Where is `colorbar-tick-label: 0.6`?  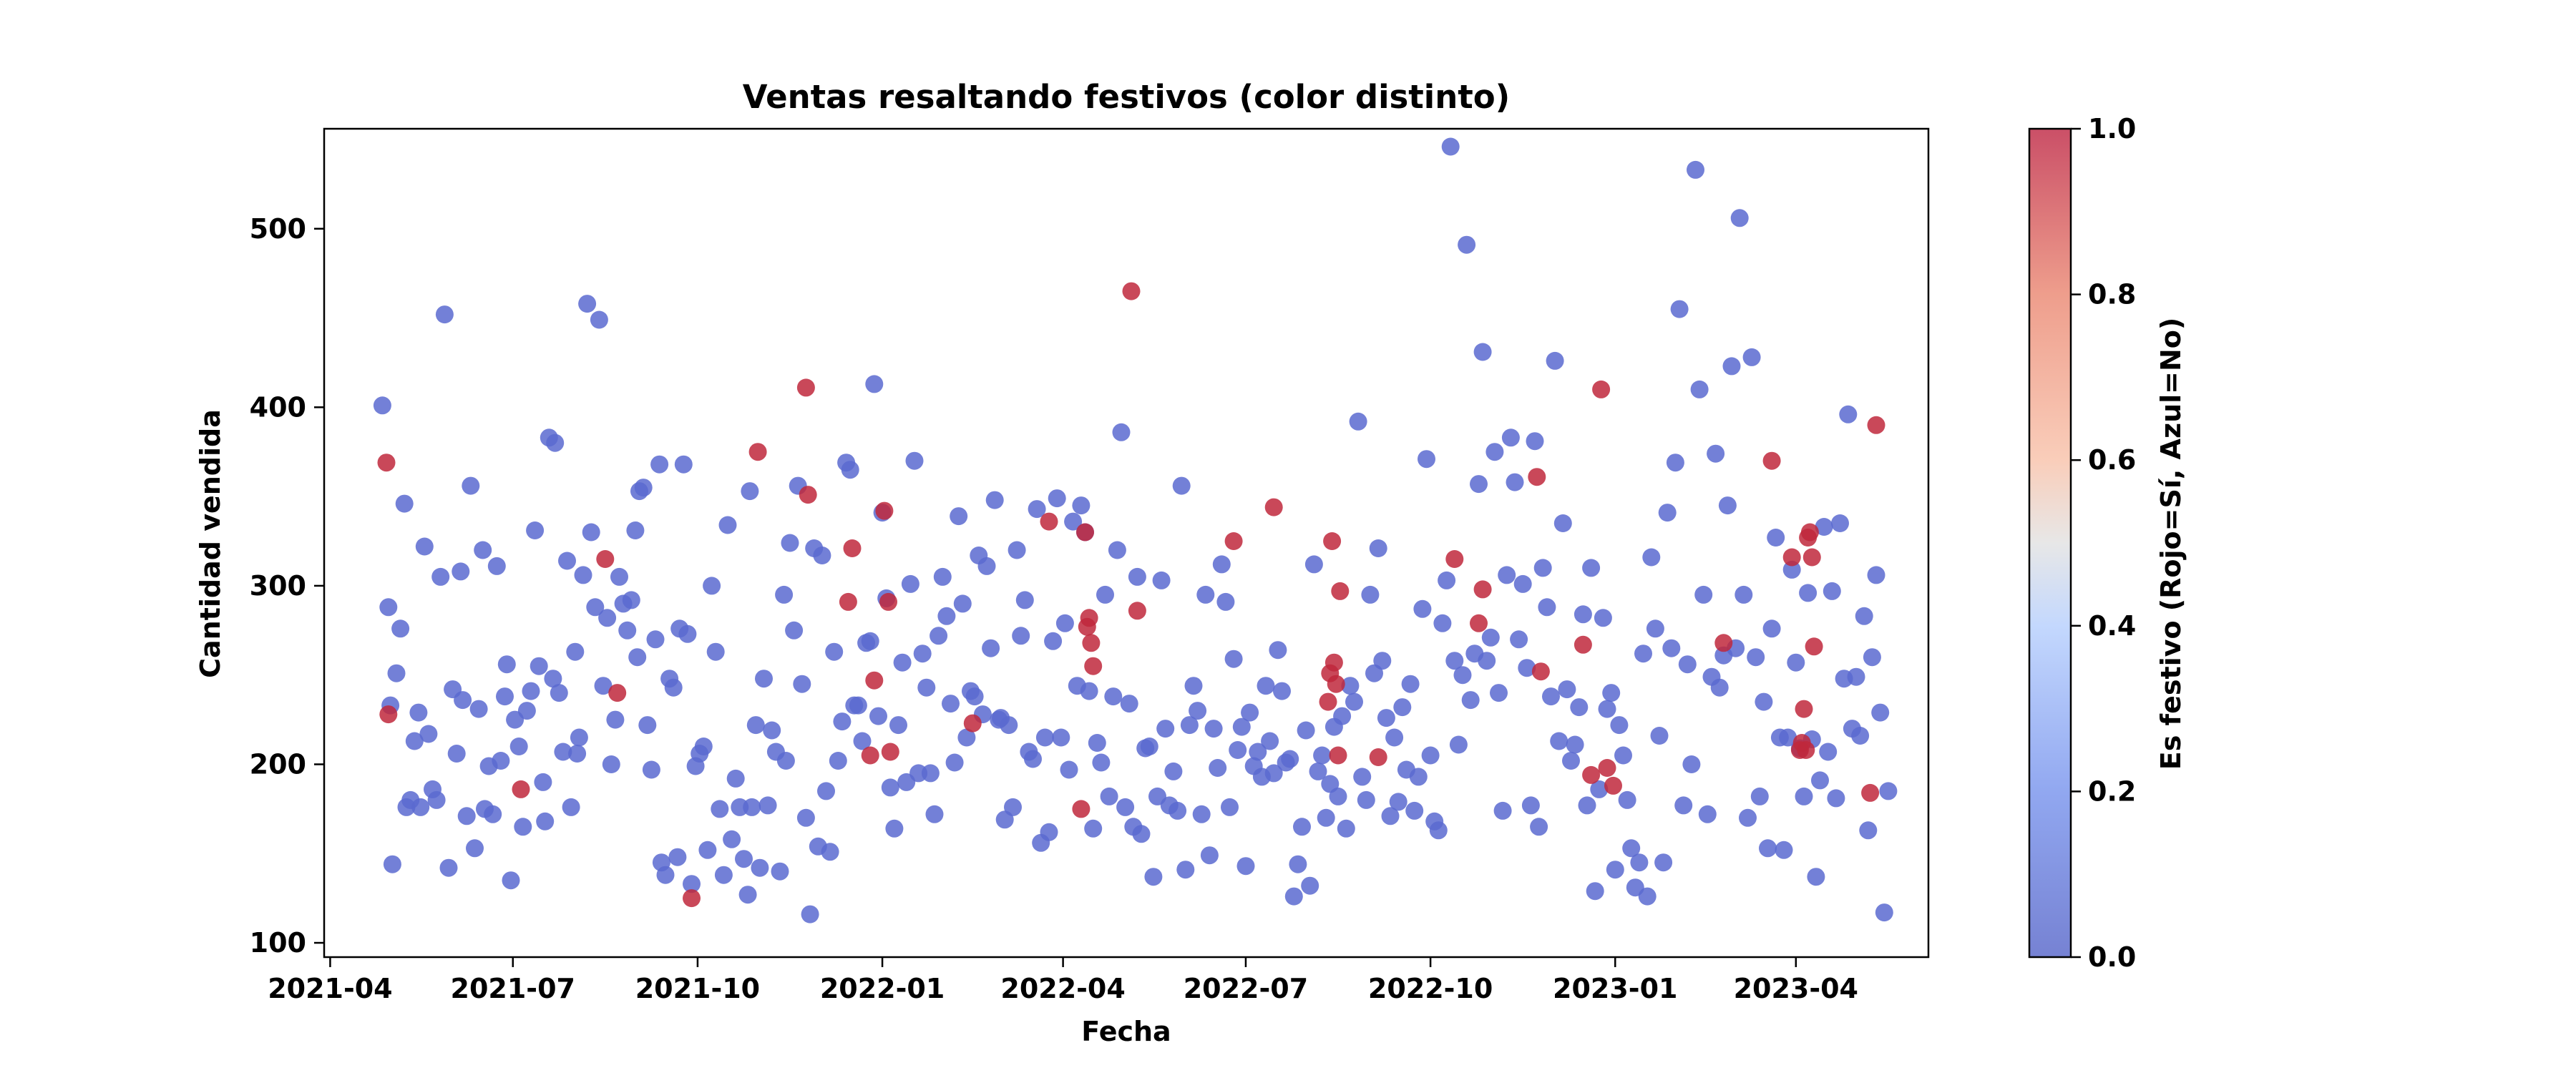
colorbar-tick-label: 0.6 is located at coordinates (2112, 460).